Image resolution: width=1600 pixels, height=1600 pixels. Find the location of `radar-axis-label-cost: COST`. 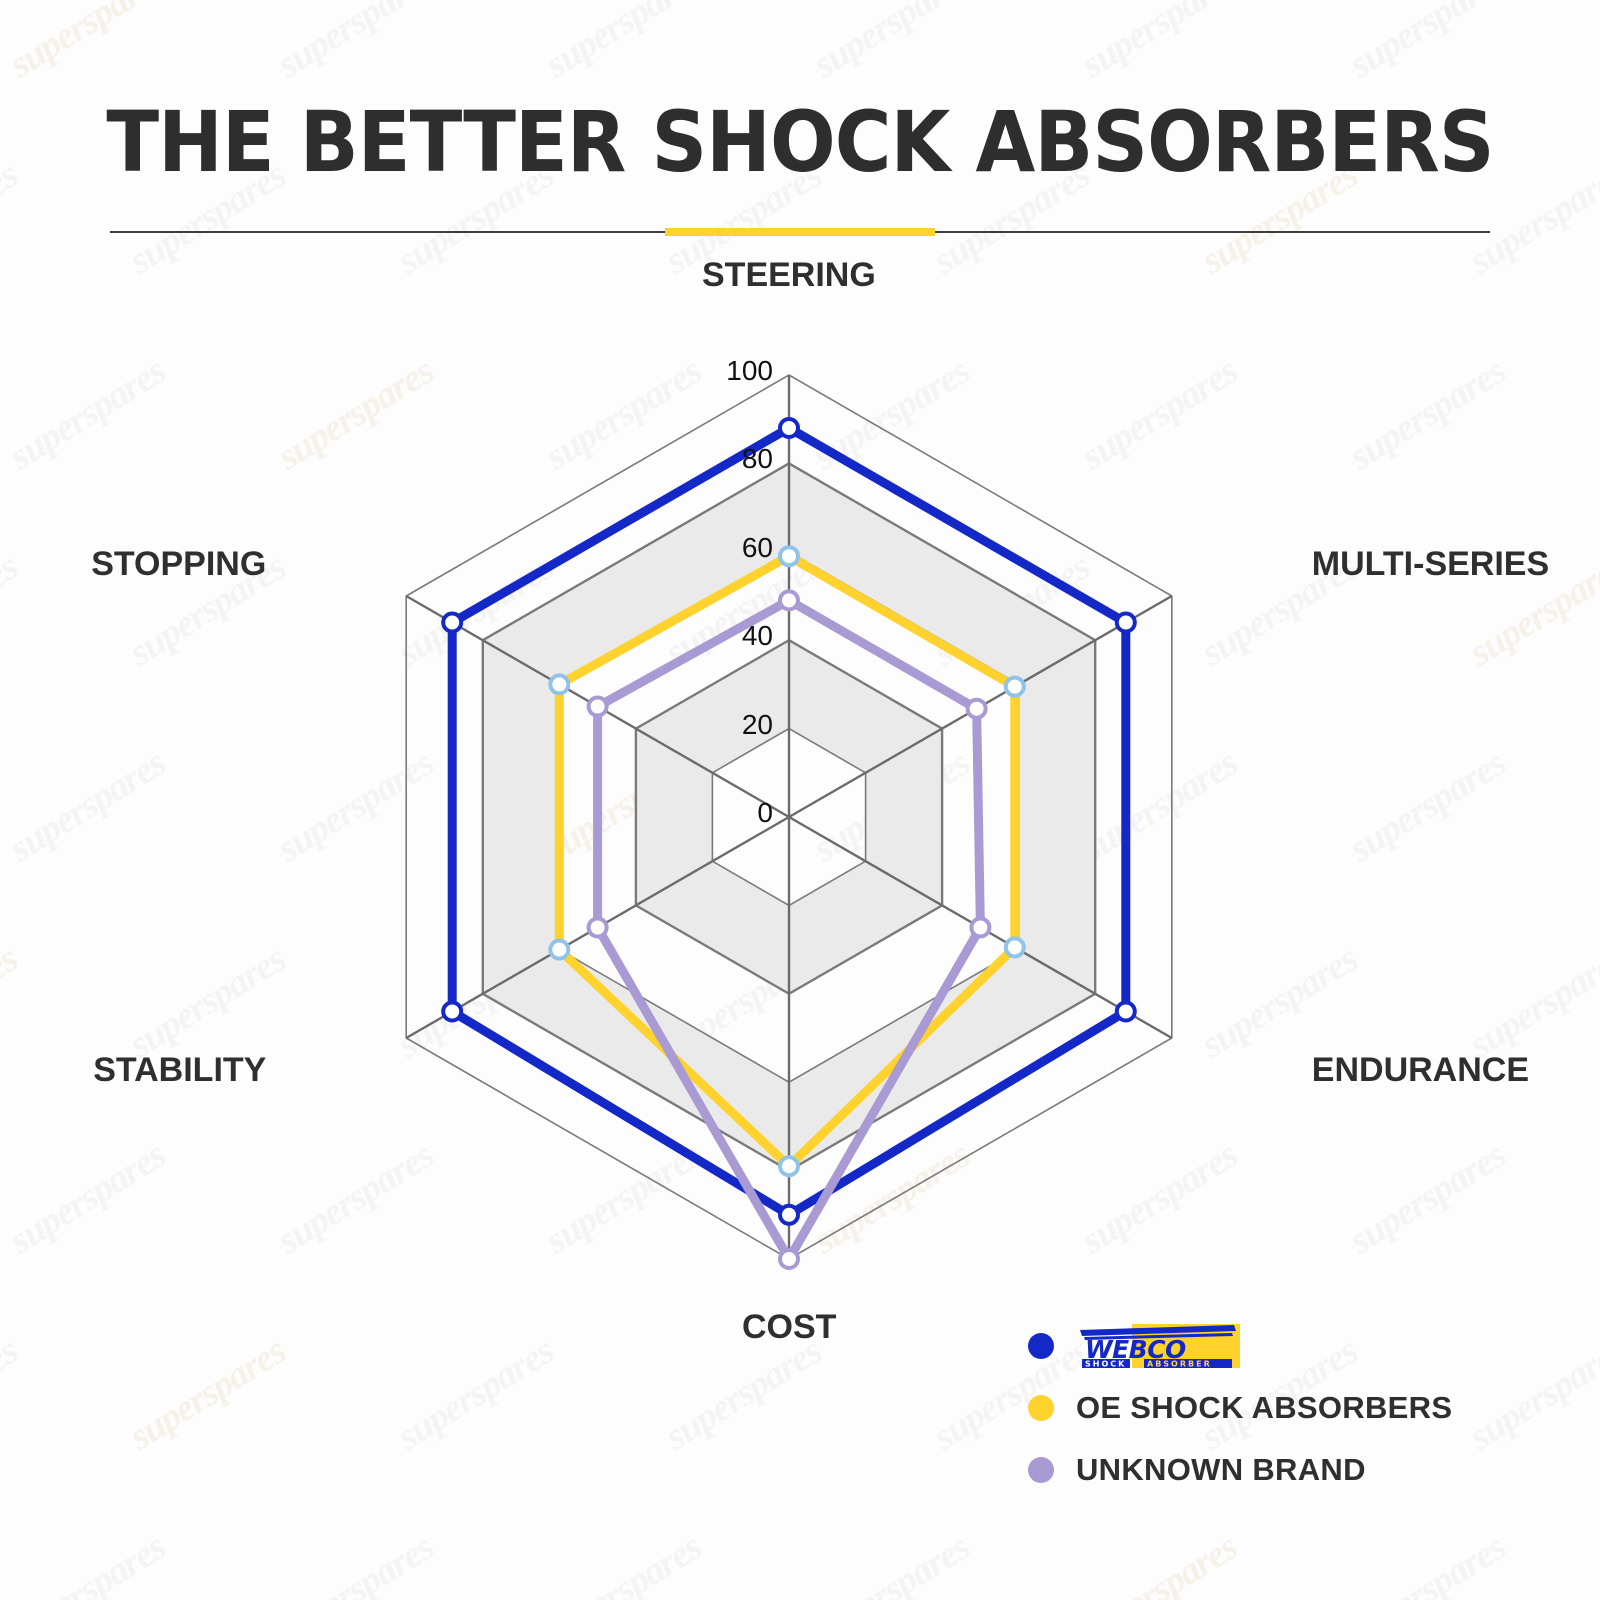

radar-axis-label-cost: COST is located at coordinates (789, 1326).